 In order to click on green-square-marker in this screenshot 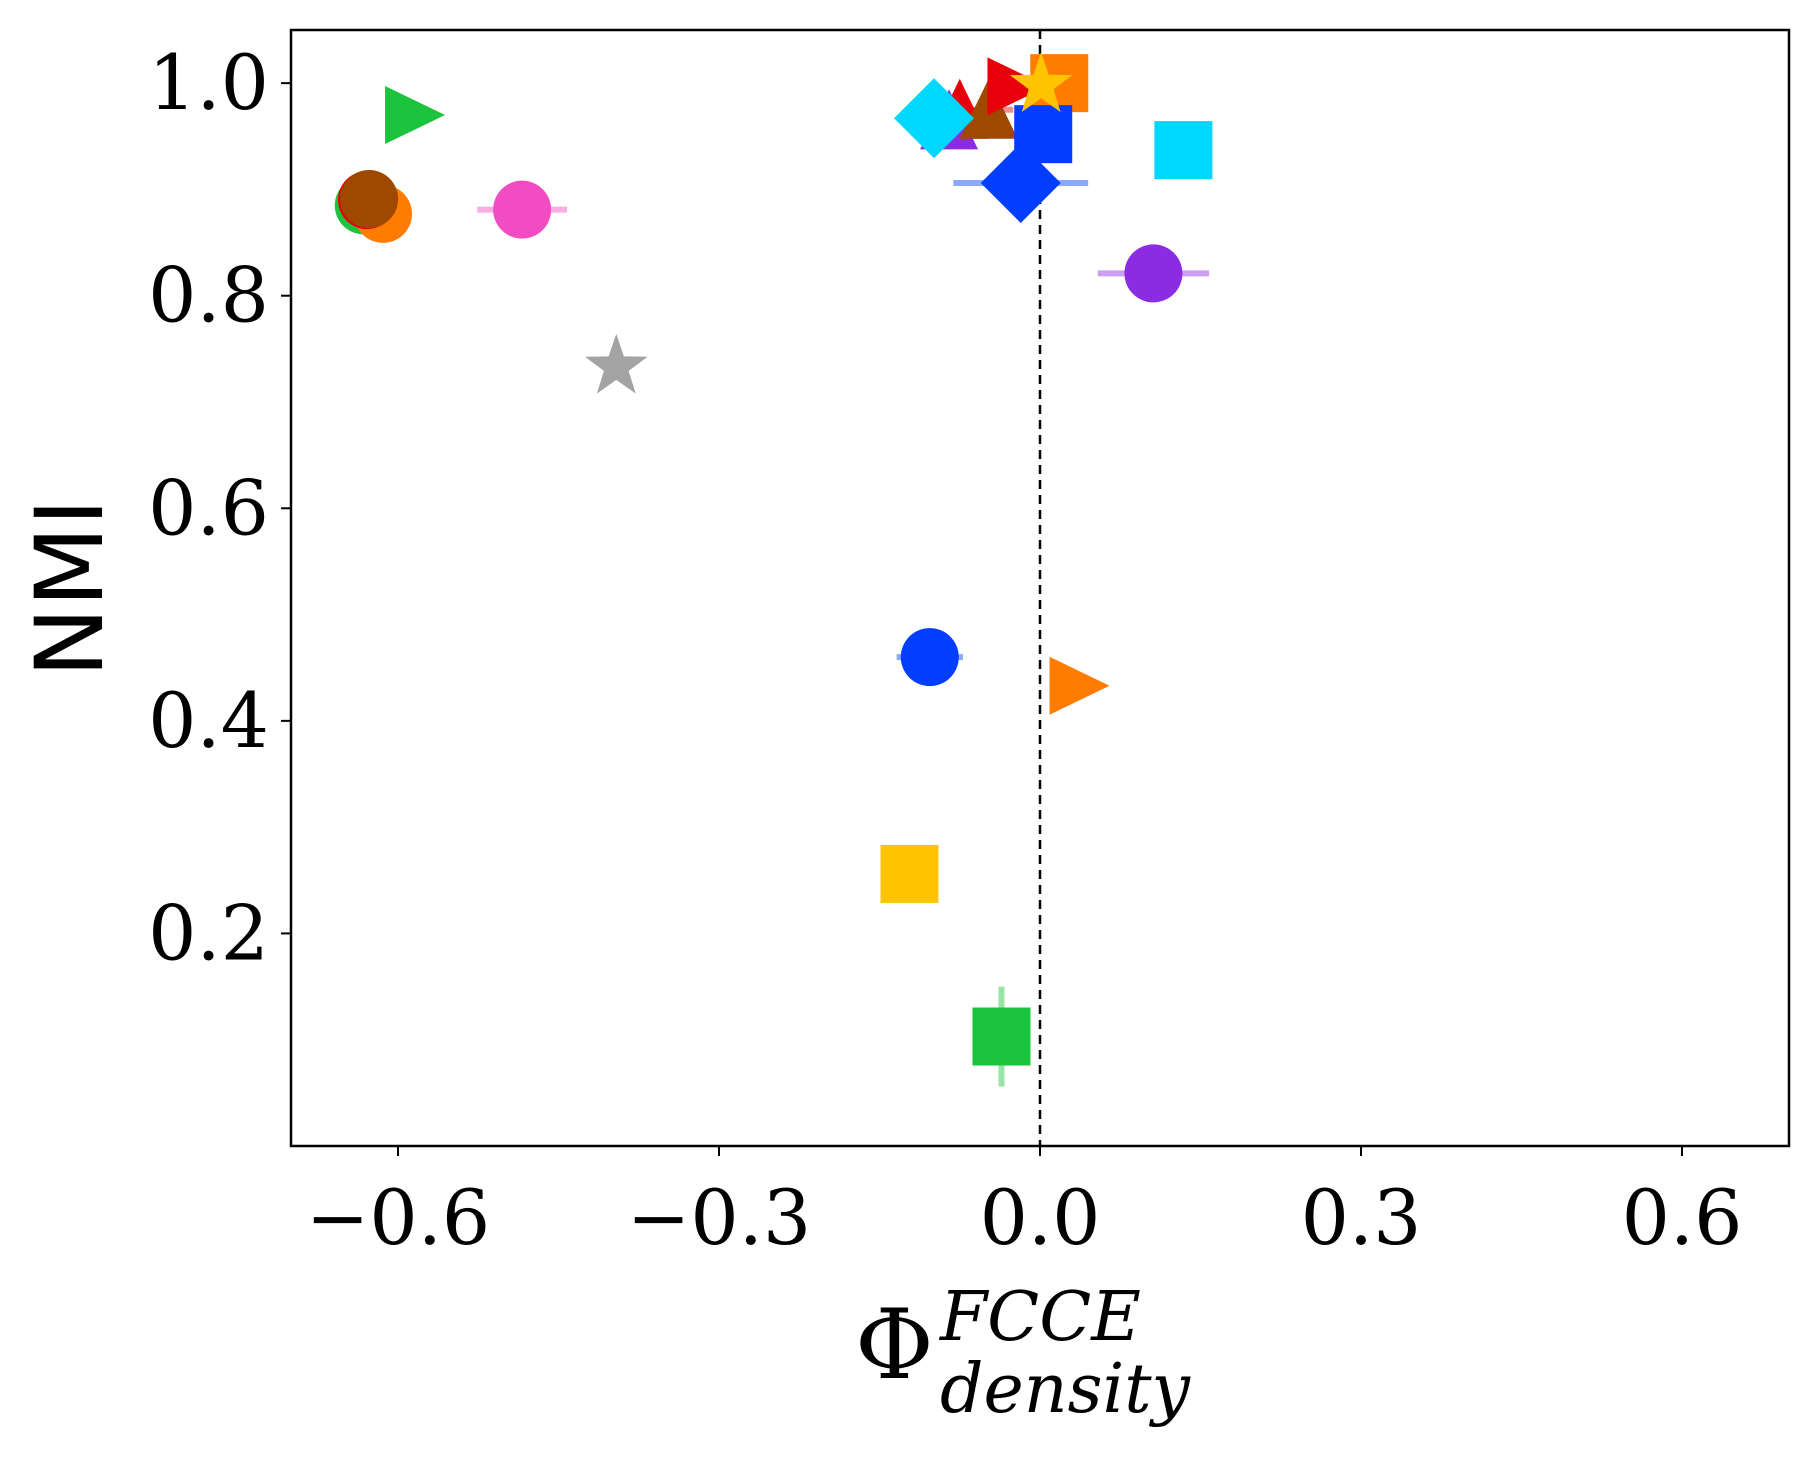, I will do `click(1001, 1036)`.